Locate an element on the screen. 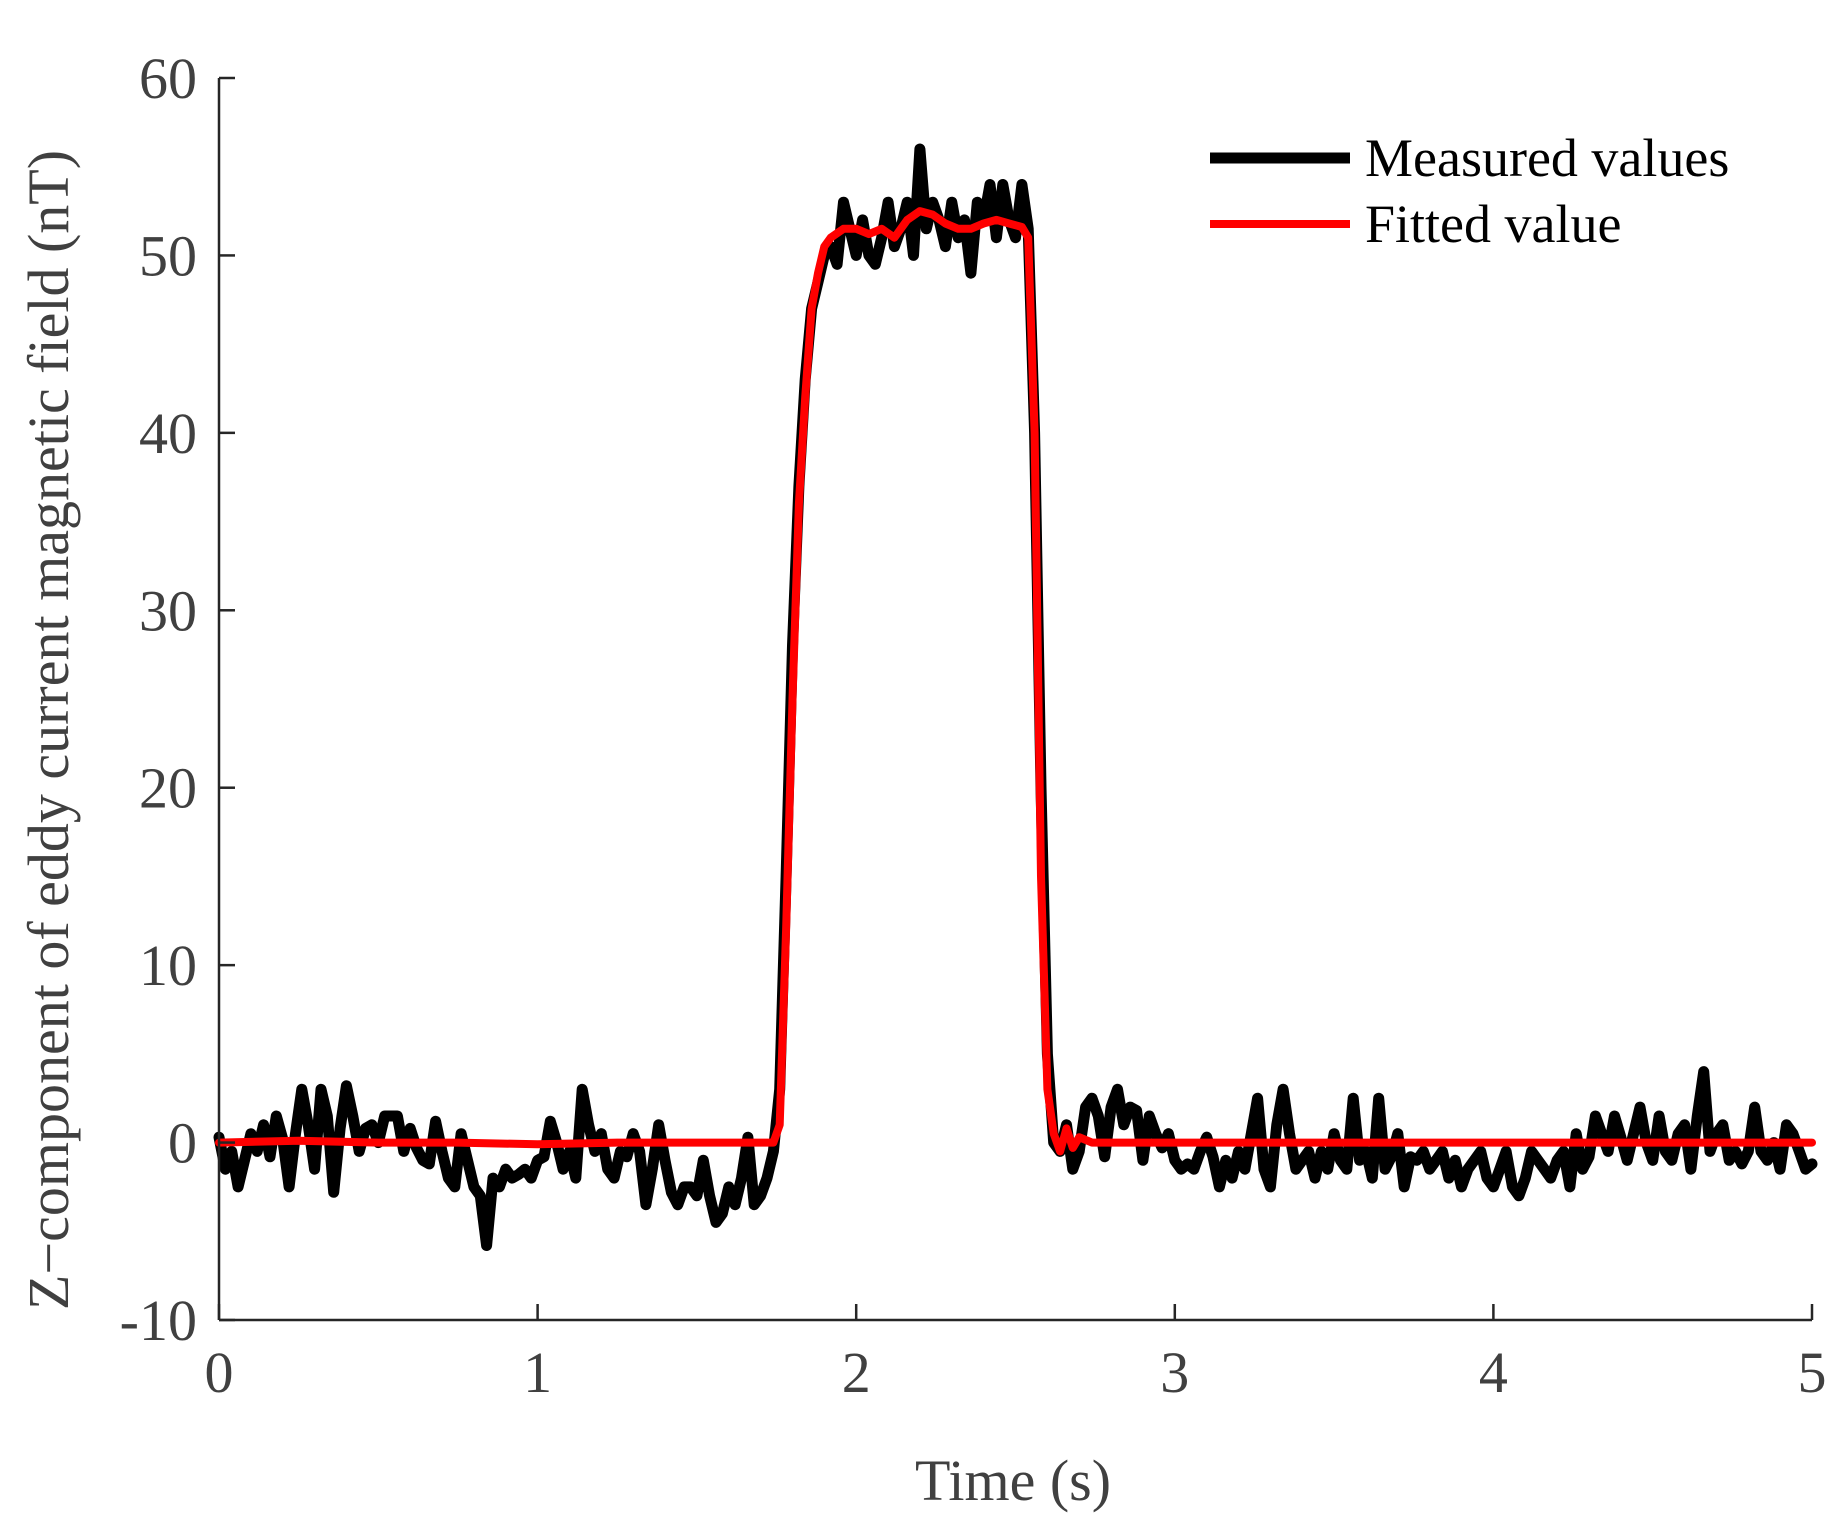 The width and height of the screenshot is (1837, 1526). x-tick-label: 1 is located at coordinates (537, 1372).